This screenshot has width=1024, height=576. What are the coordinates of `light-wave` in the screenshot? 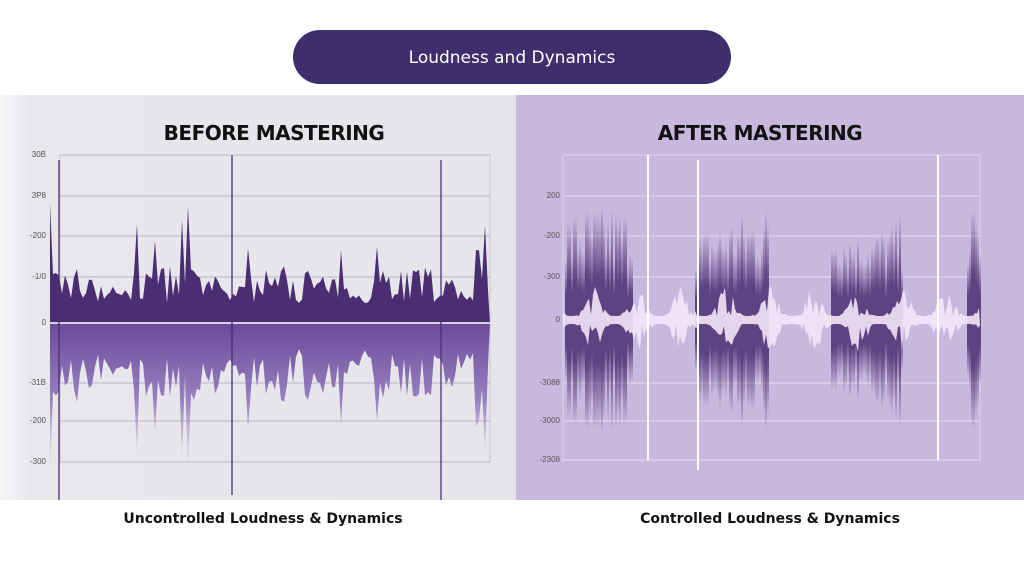 It's located at (771, 319).